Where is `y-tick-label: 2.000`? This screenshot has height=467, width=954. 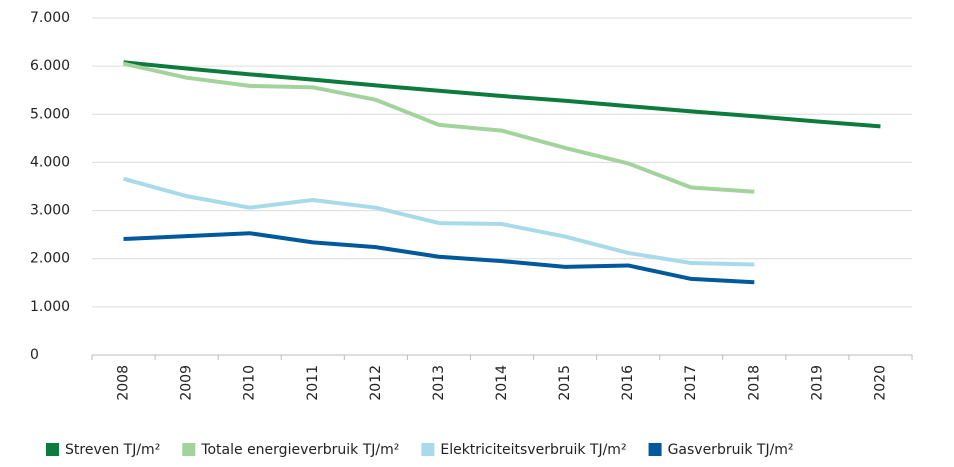
y-tick-label: 2.000 is located at coordinates (50, 259).